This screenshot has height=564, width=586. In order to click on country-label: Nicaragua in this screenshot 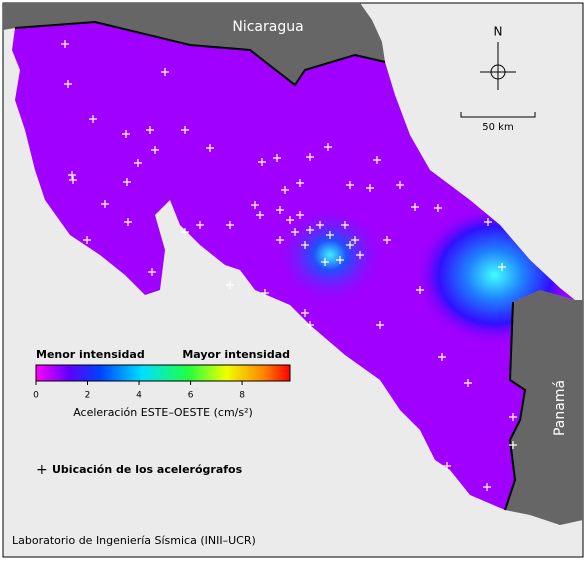, I will do `click(267, 27)`.